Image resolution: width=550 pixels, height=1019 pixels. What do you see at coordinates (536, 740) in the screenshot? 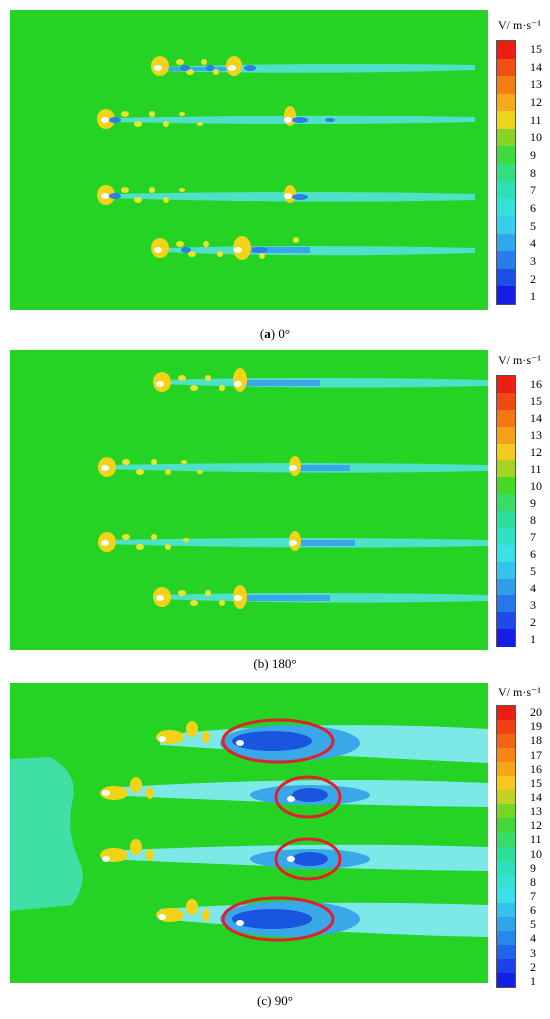
I see `colorbar-tick-label: 18` at bounding box center [536, 740].